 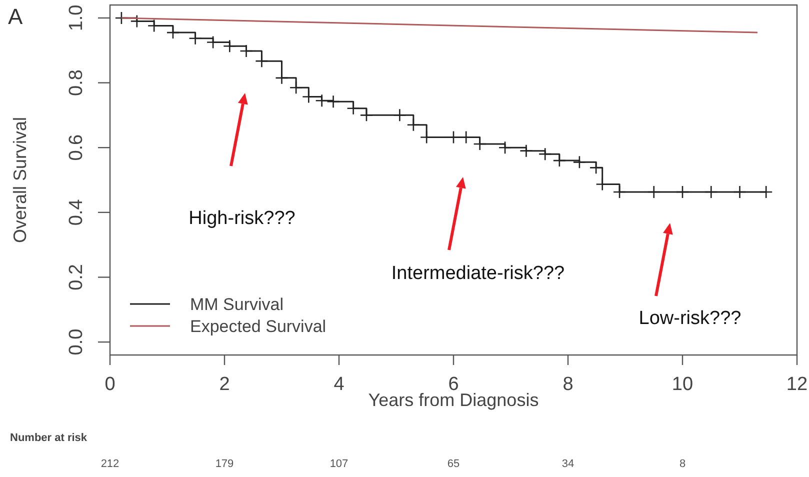 What do you see at coordinates (76, 212) in the screenshot?
I see `y-tick-label: 0.4` at bounding box center [76, 212].